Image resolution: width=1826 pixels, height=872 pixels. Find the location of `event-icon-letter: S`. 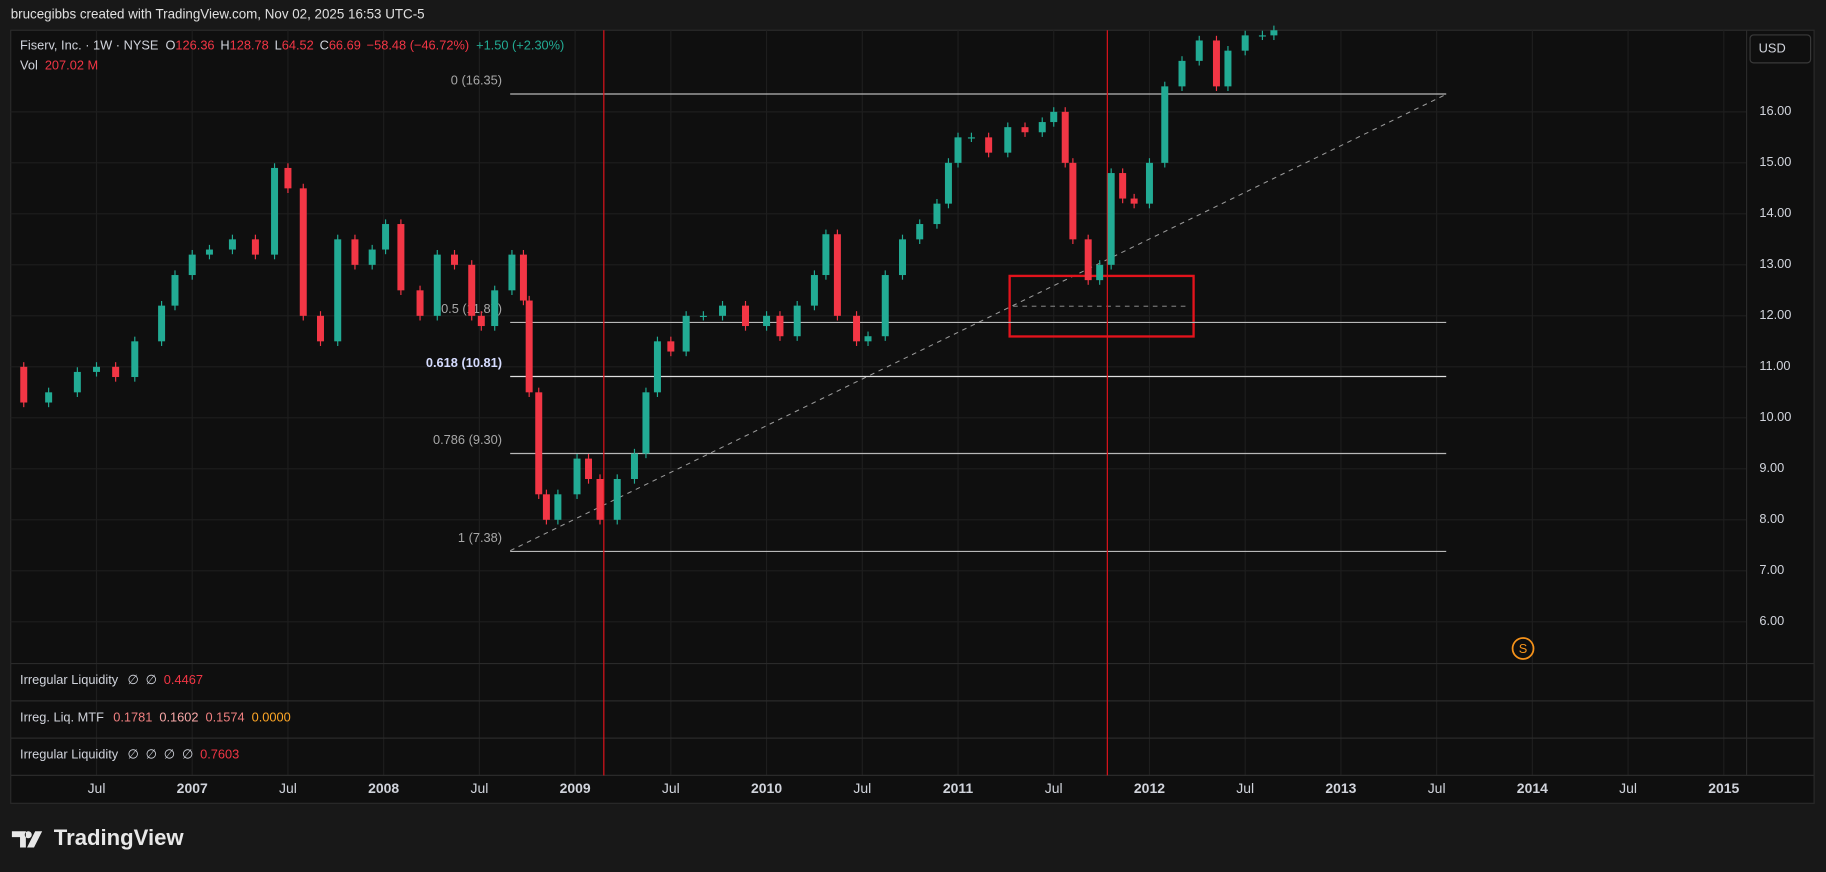

event-icon-letter: S is located at coordinates (1523, 648).